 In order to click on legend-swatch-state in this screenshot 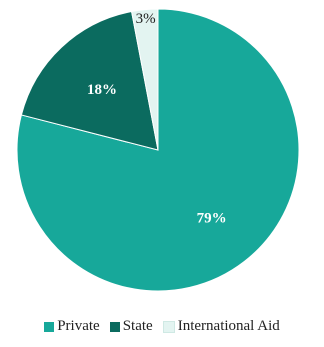, I will do `click(114, 326)`.